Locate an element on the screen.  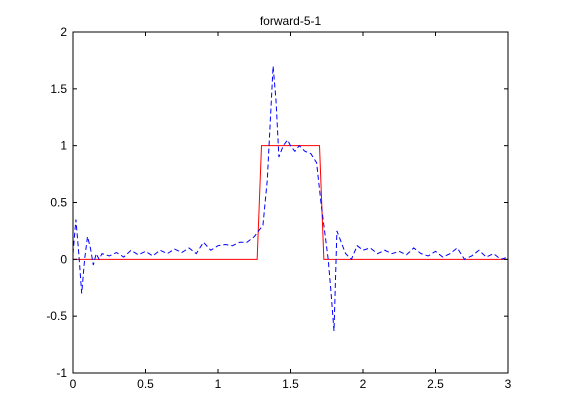
chart-title: forward-5-1 is located at coordinates (291, 21).